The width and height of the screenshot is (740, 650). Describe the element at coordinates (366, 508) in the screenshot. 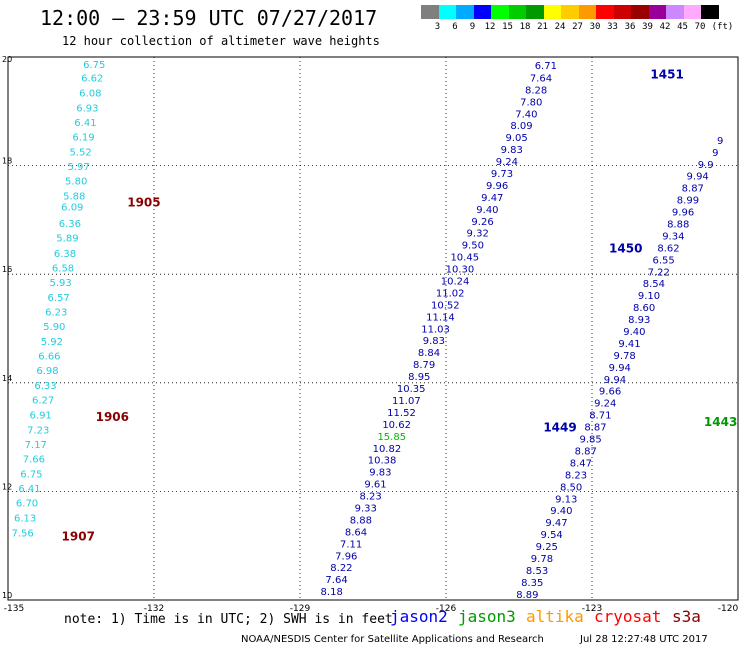

I see `wave-height-value: 9.33` at that location.